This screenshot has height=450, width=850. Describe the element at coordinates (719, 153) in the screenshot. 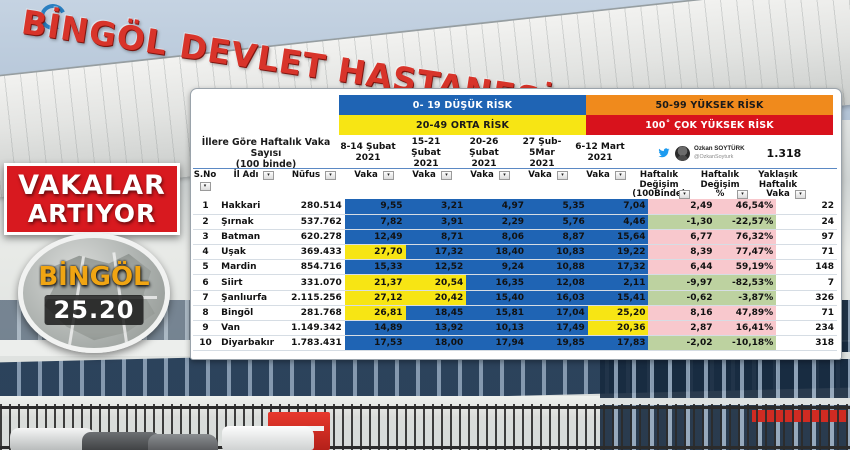

I see `credit-text: Ozkan SOYTÜRK @OzkanSoyturk` at that location.